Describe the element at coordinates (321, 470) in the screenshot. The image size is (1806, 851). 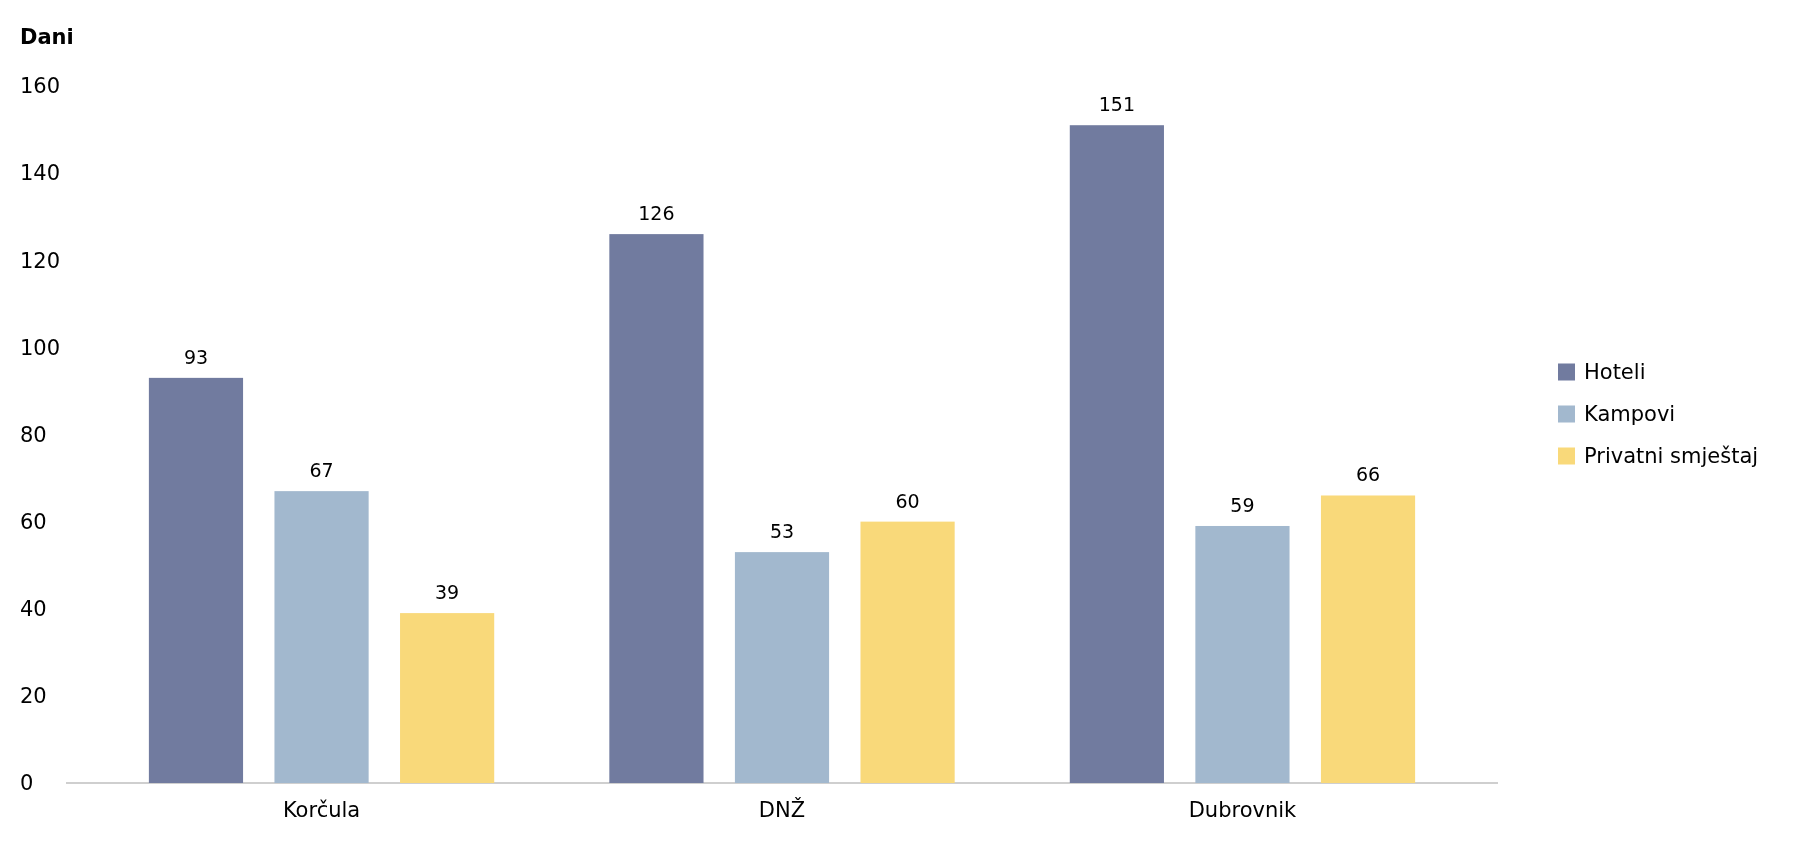
I see `data-label: 67` at that location.